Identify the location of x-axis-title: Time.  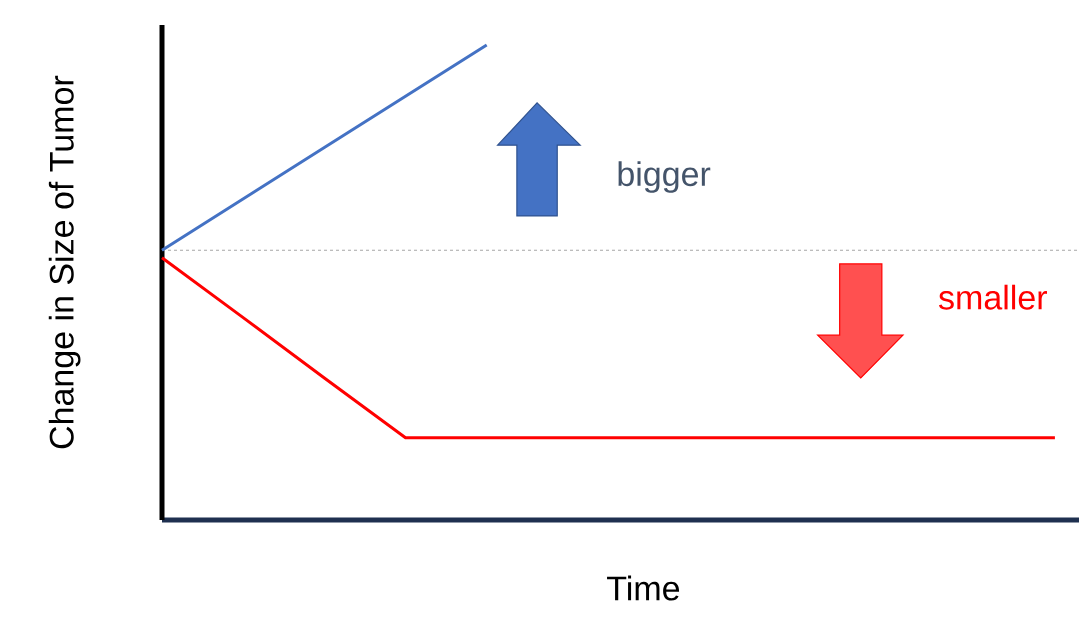
(643, 588).